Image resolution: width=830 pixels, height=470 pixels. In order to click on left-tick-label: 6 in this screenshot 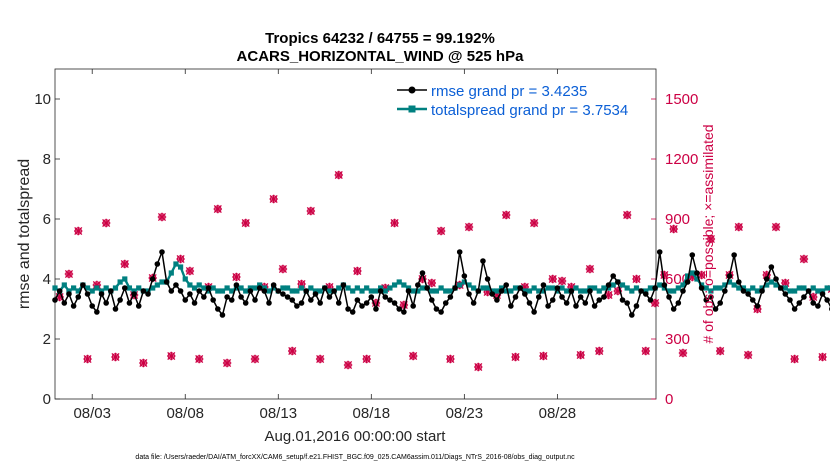, I will do `click(47, 219)`.